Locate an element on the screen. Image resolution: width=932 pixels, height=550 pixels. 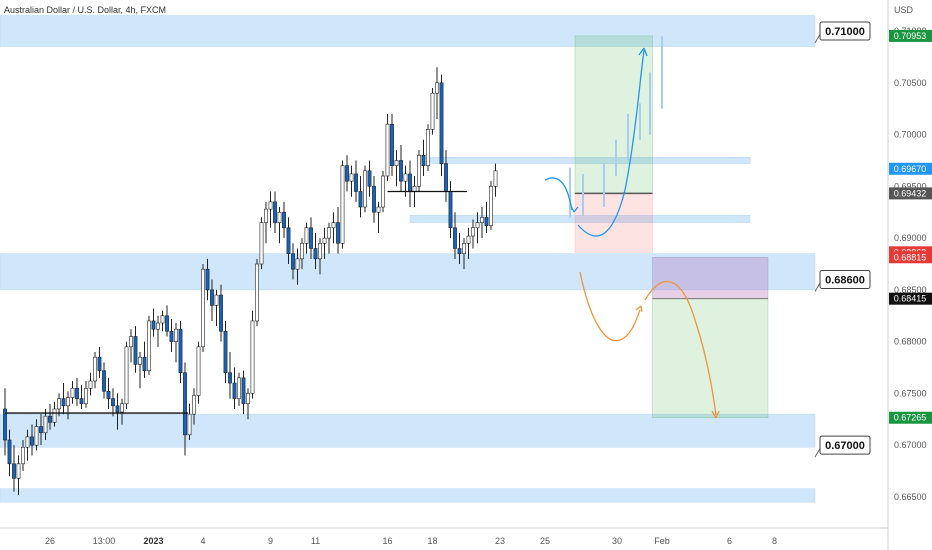
time-tick-label: 11 is located at coordinates (315, 541).